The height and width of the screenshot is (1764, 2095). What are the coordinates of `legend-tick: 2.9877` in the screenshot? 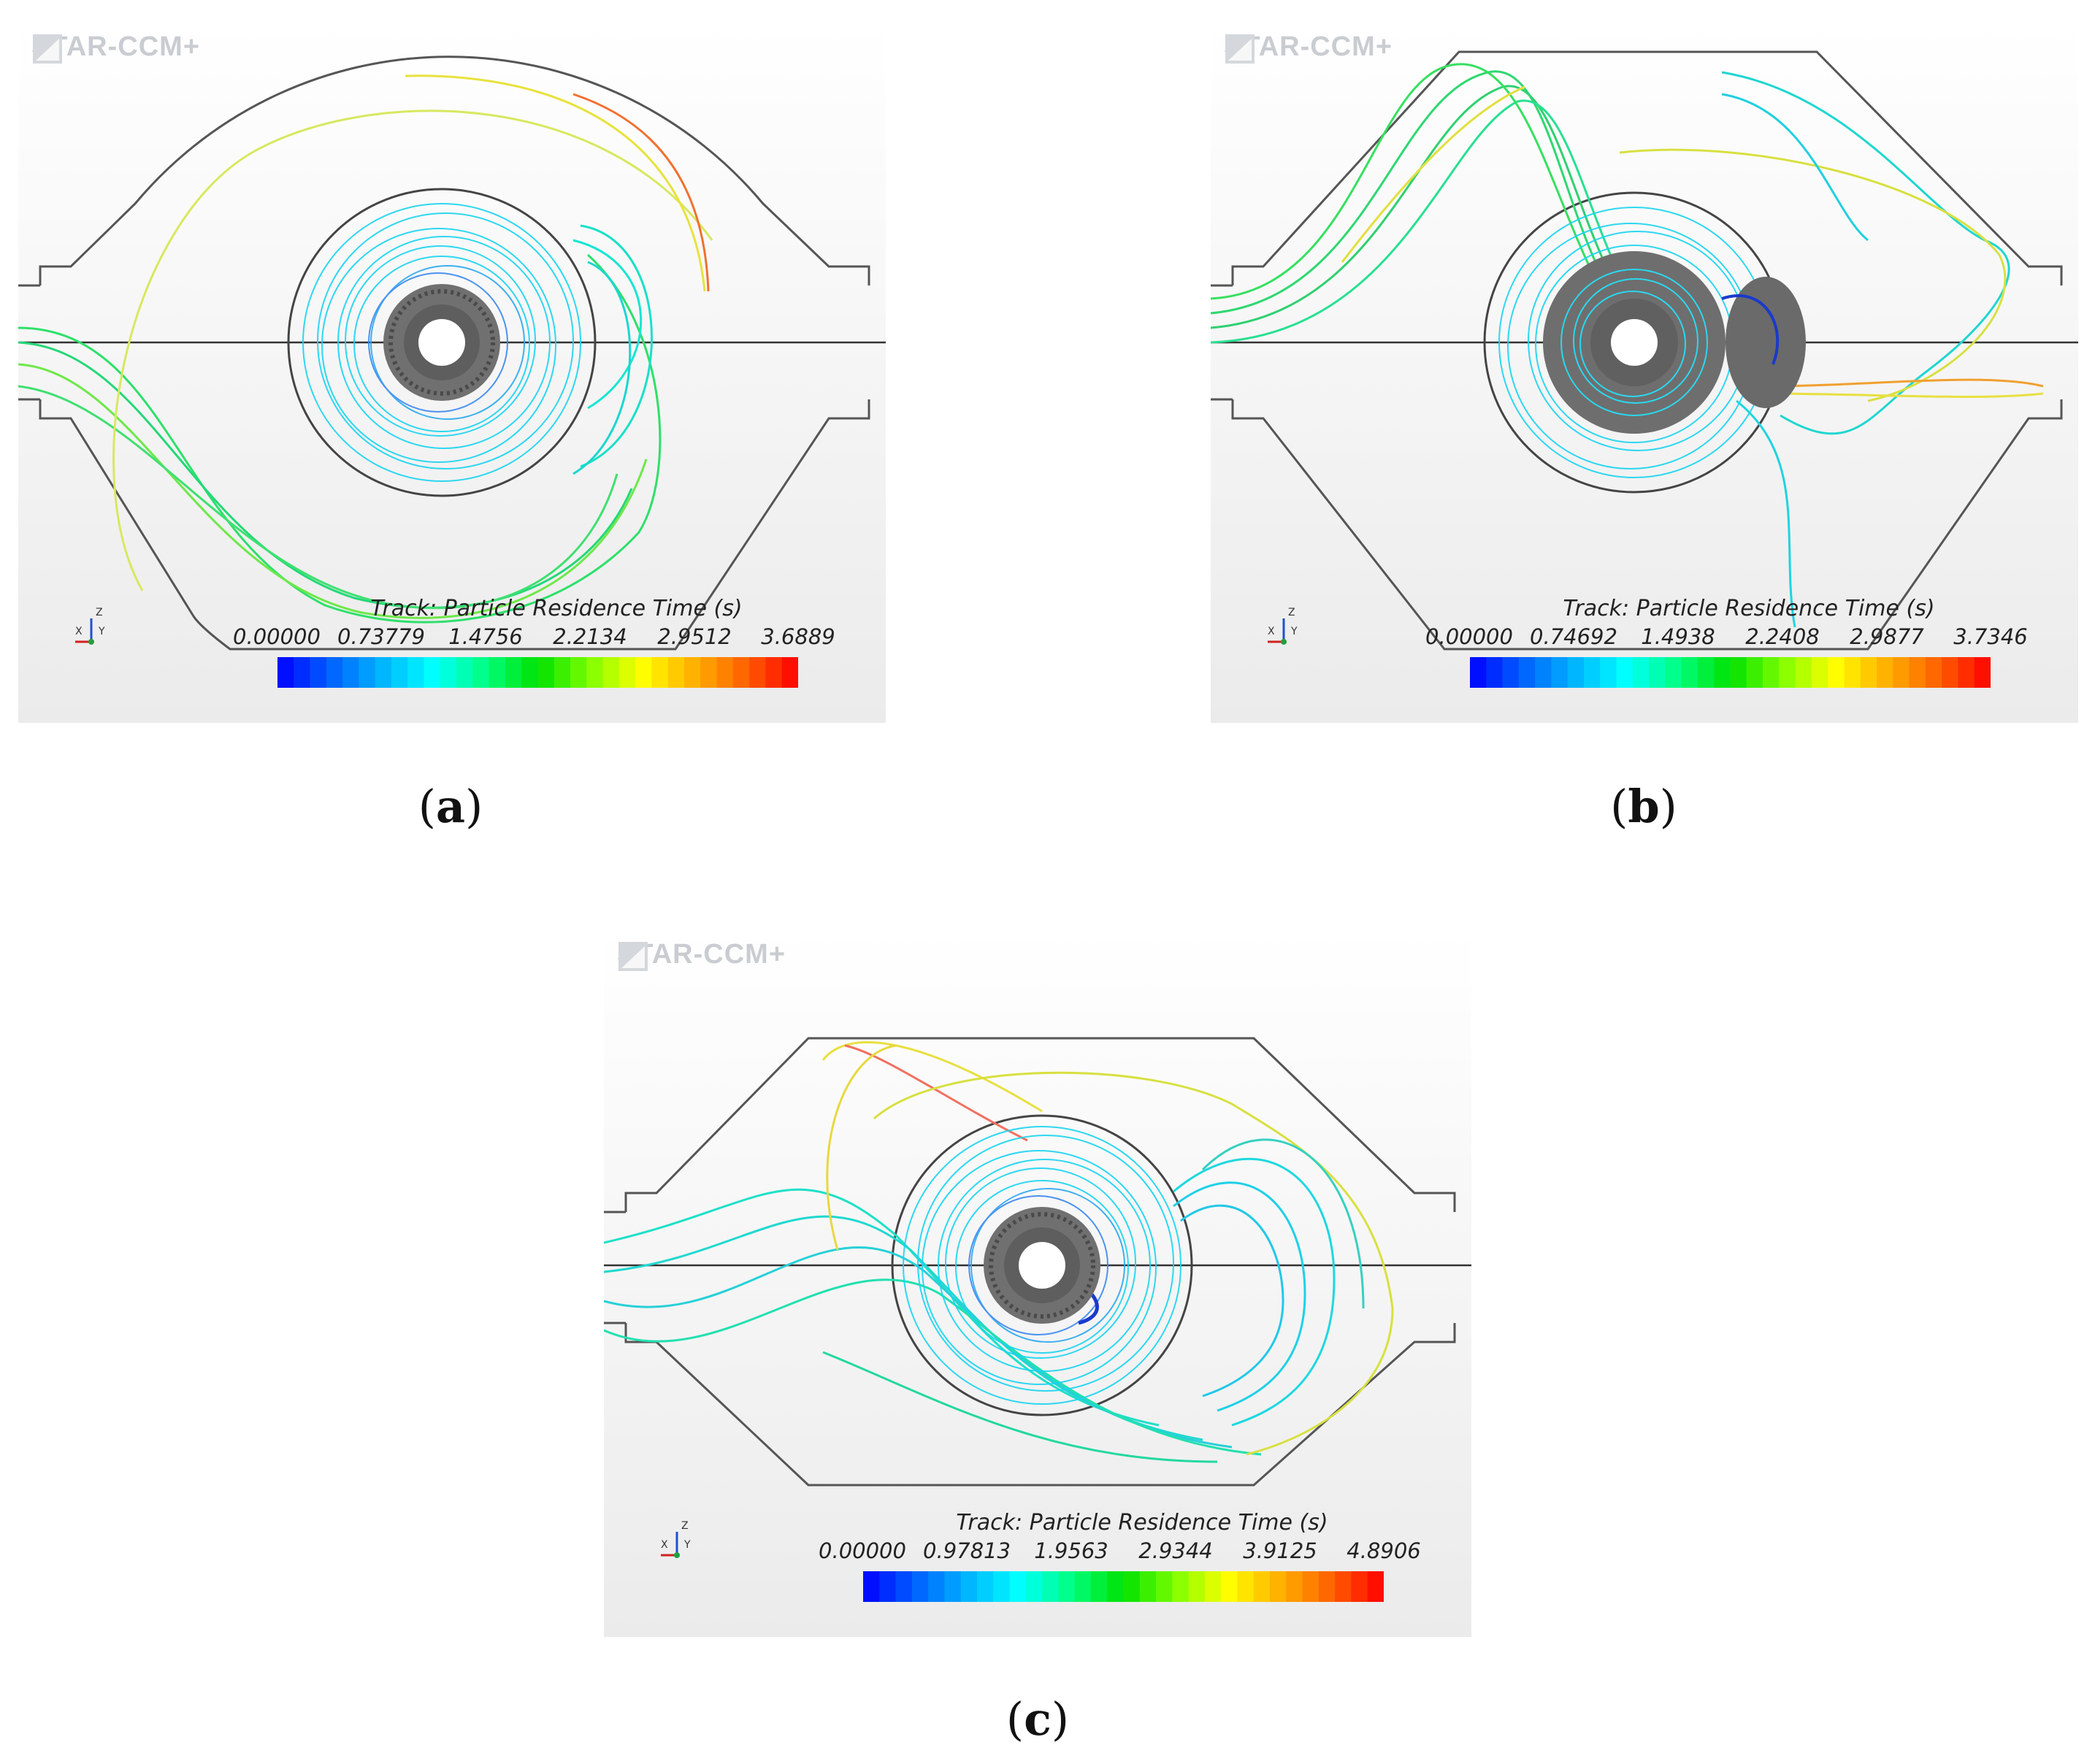 It's located at (1887, 636).